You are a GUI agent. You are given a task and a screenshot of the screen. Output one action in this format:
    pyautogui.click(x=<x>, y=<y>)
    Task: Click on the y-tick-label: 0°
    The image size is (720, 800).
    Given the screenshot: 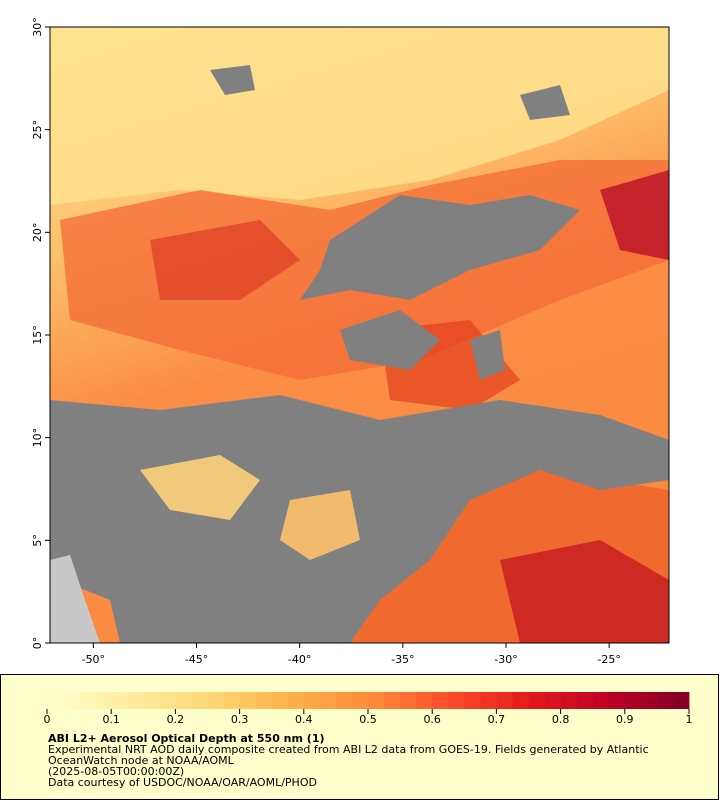 What is the action you would take?
    pyautogui.click(x=37, y=643)
    